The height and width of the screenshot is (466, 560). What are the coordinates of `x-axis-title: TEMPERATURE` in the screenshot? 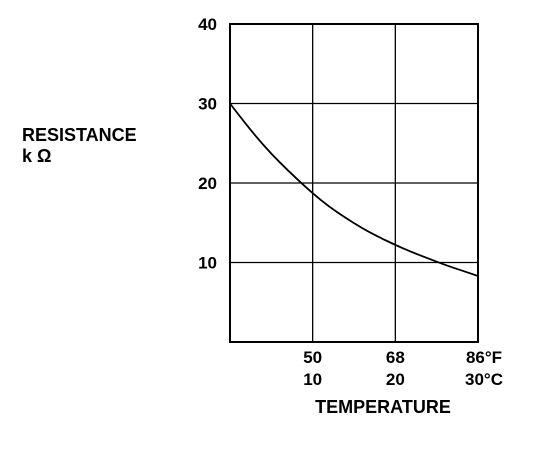 It's located at (383, 407).